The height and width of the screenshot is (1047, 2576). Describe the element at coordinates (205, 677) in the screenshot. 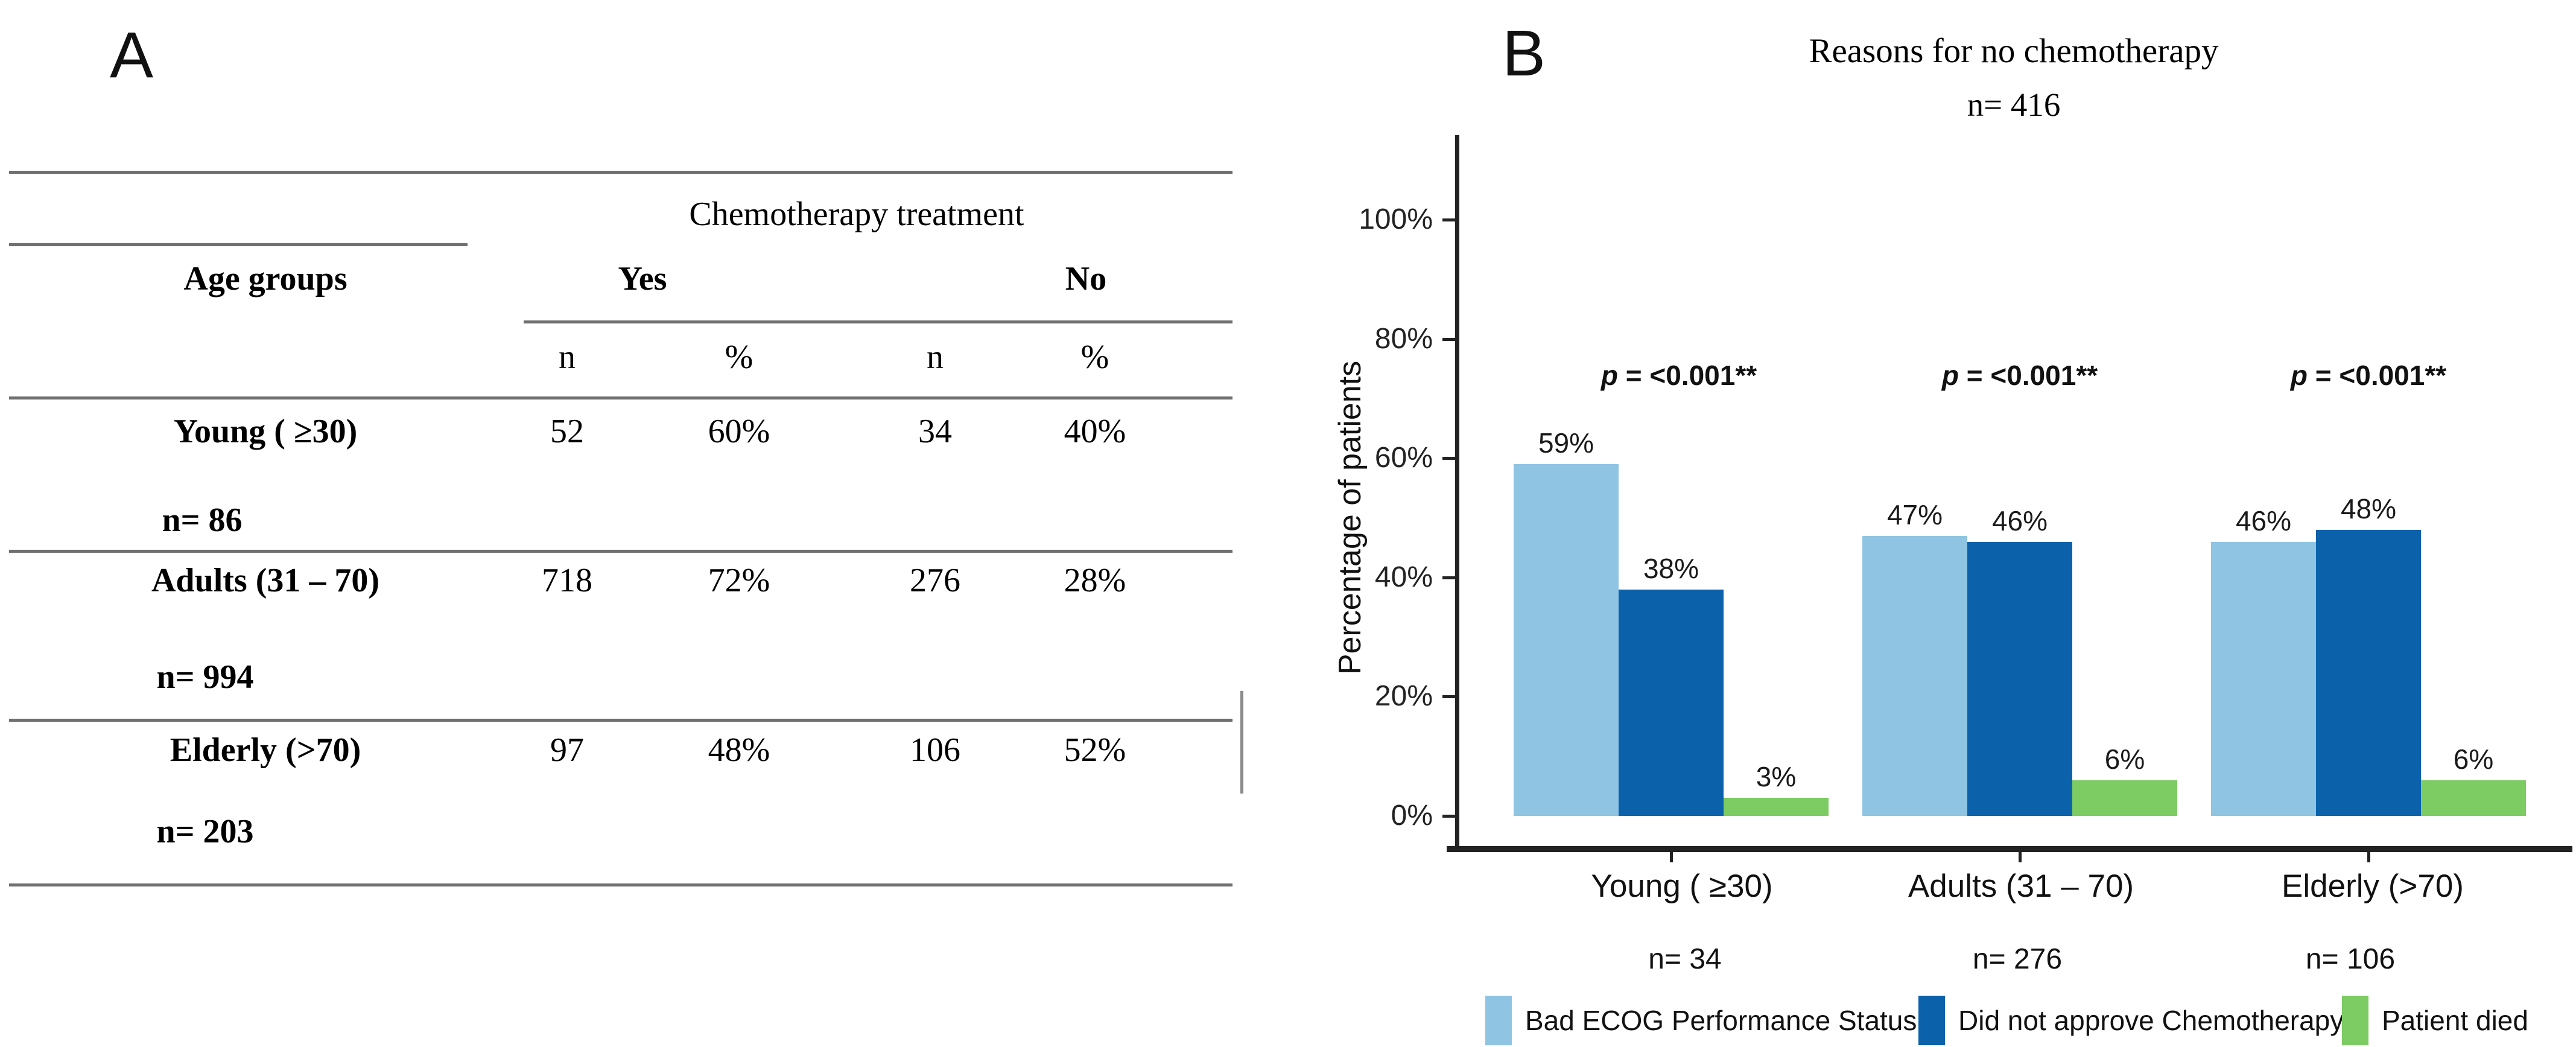

I see `table-row-n: n= 994` at that location.